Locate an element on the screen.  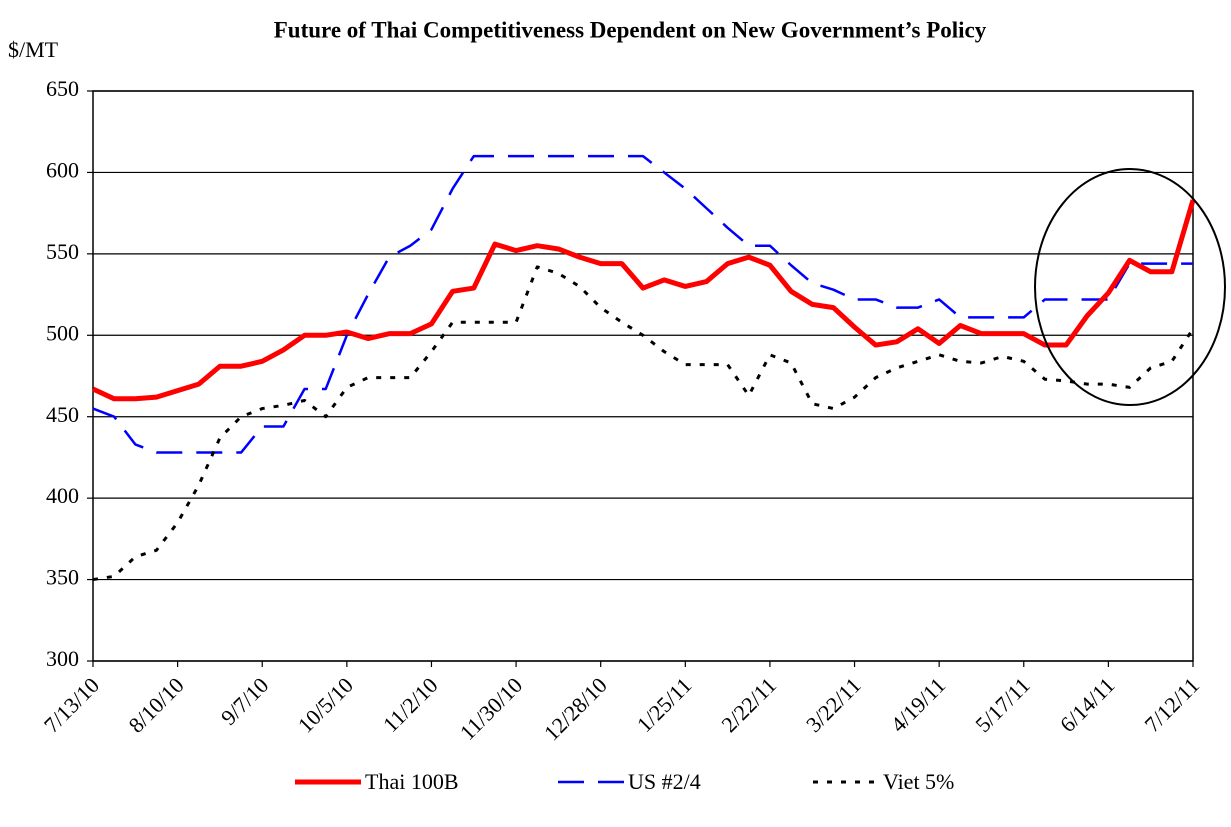
x-tick-label: 7/13/10 is located at coordinates (71, 704).